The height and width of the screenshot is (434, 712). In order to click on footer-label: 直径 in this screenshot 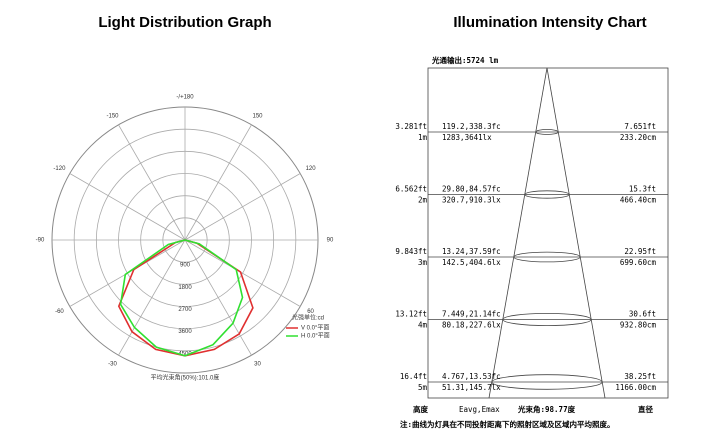, I will do `click(645, 409)`.